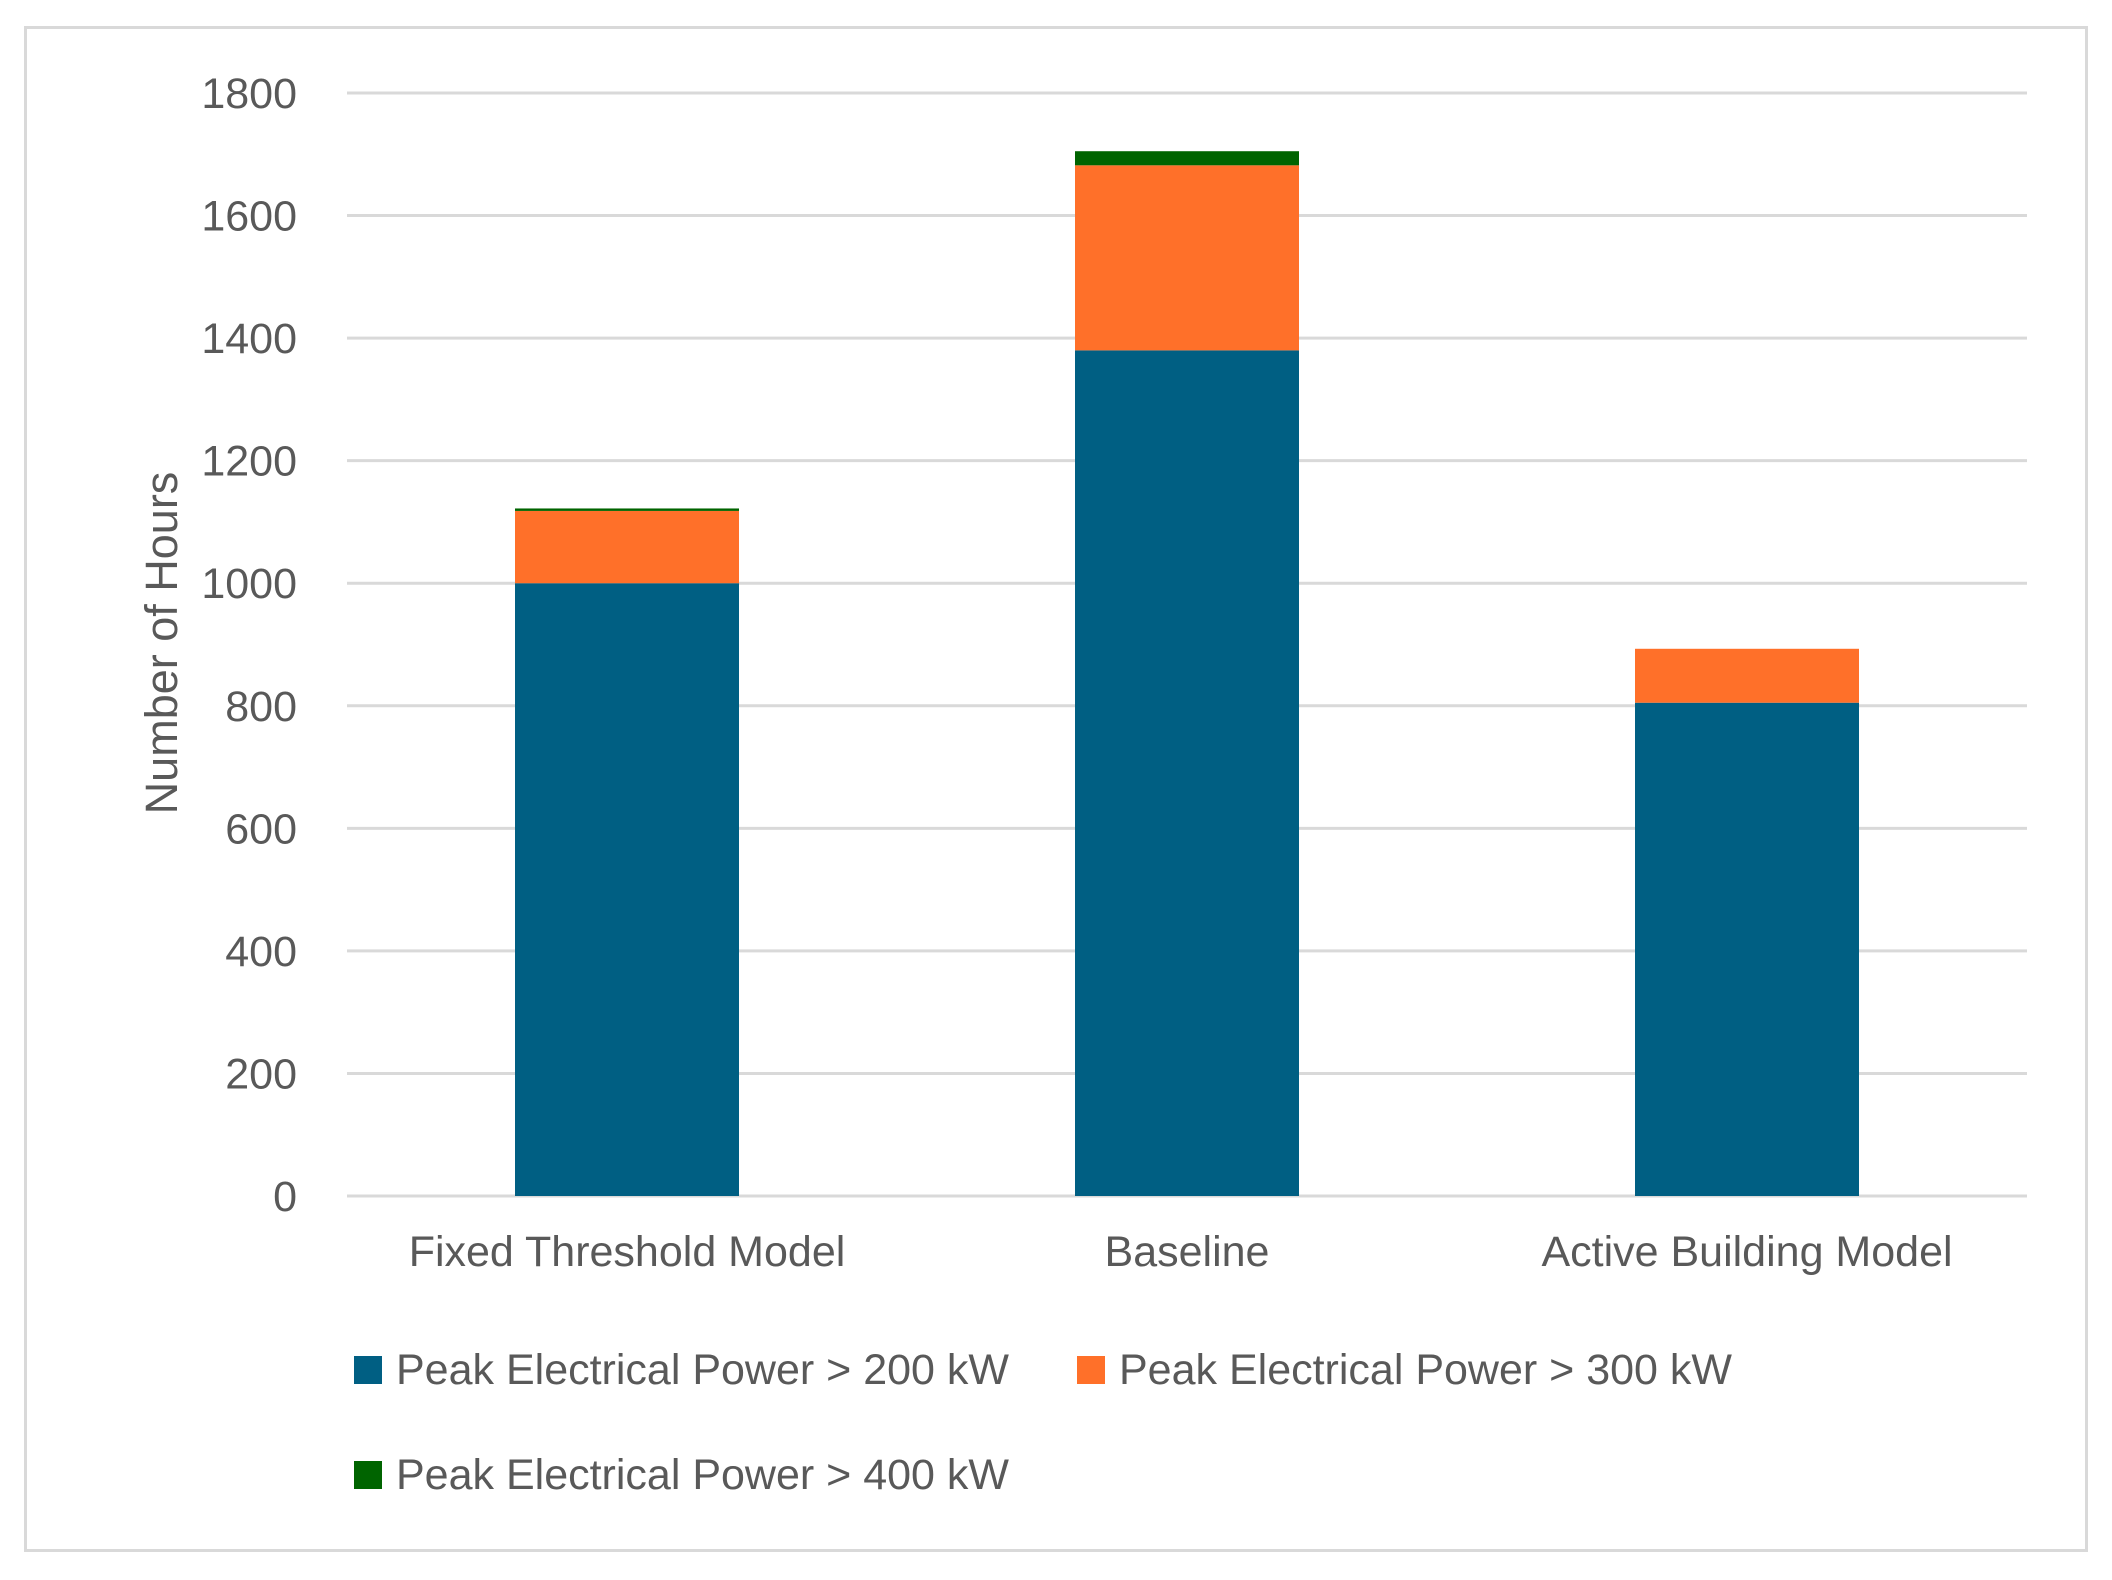  I want to click on y-tick-label: 1400, so click(249, 339).